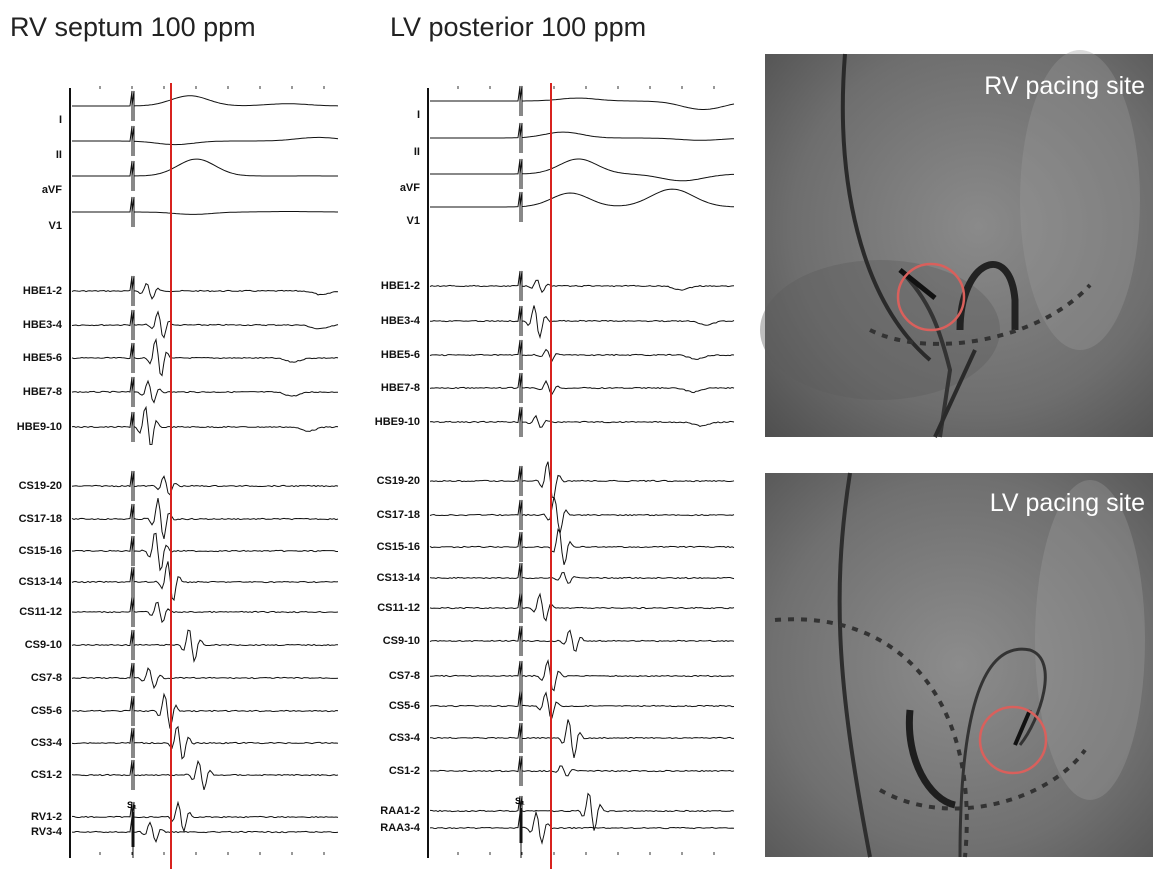 The width and height of the screenshot is (1153, 869). What do you see at coordinates (518, 27) in the screenshot?
I see `panel-title: LV posterior 100 ppm` at bounding box center [518, 27].